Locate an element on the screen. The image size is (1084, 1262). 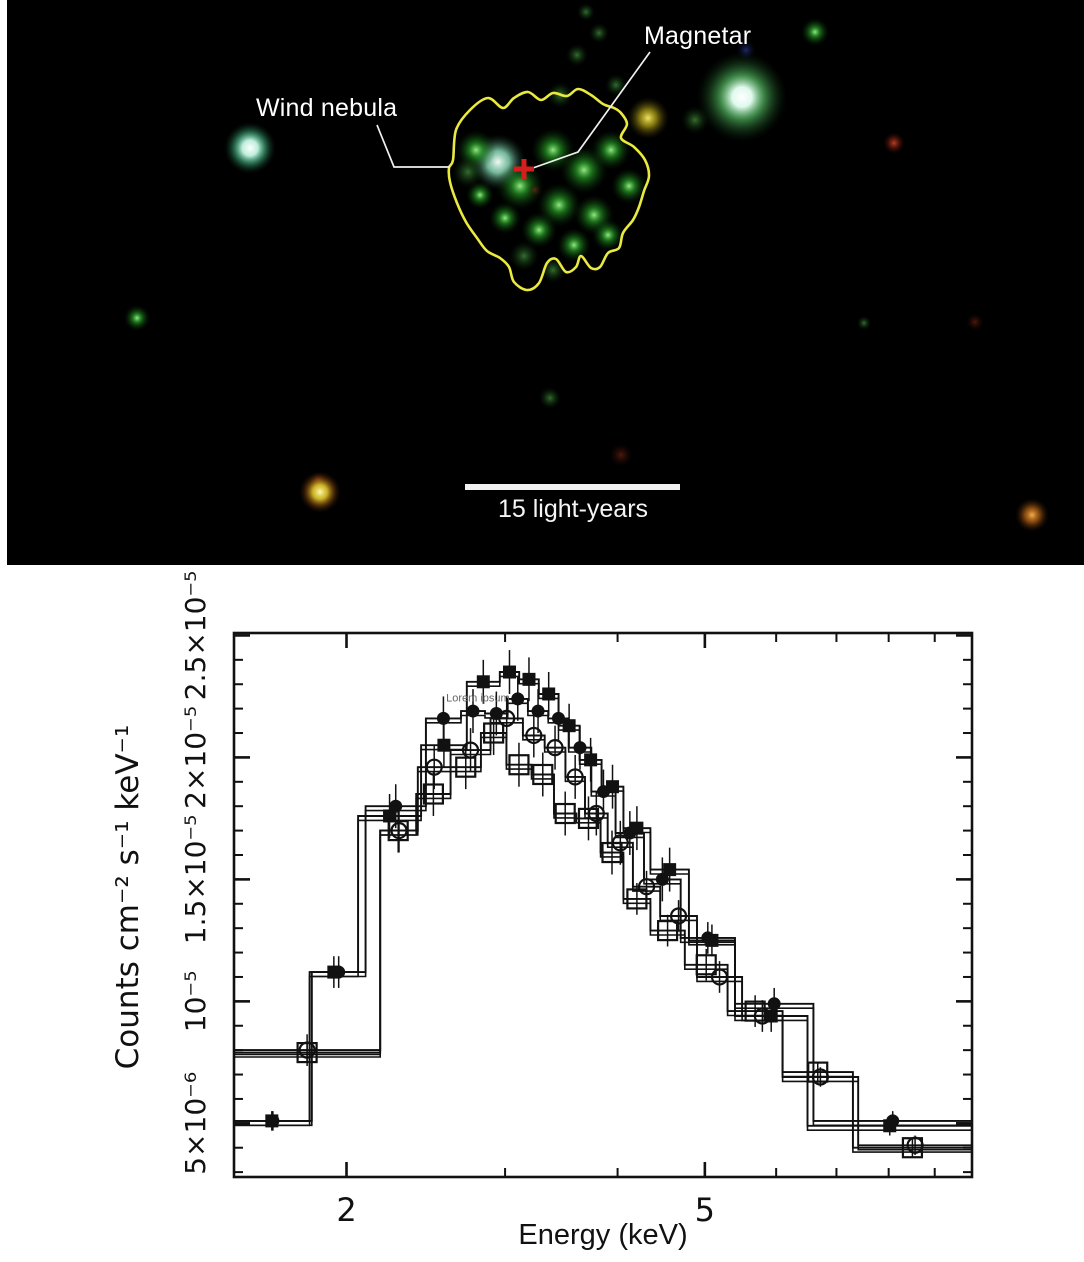
x-axis-label: Energy (keV) is located at coordinates (603, 1235).